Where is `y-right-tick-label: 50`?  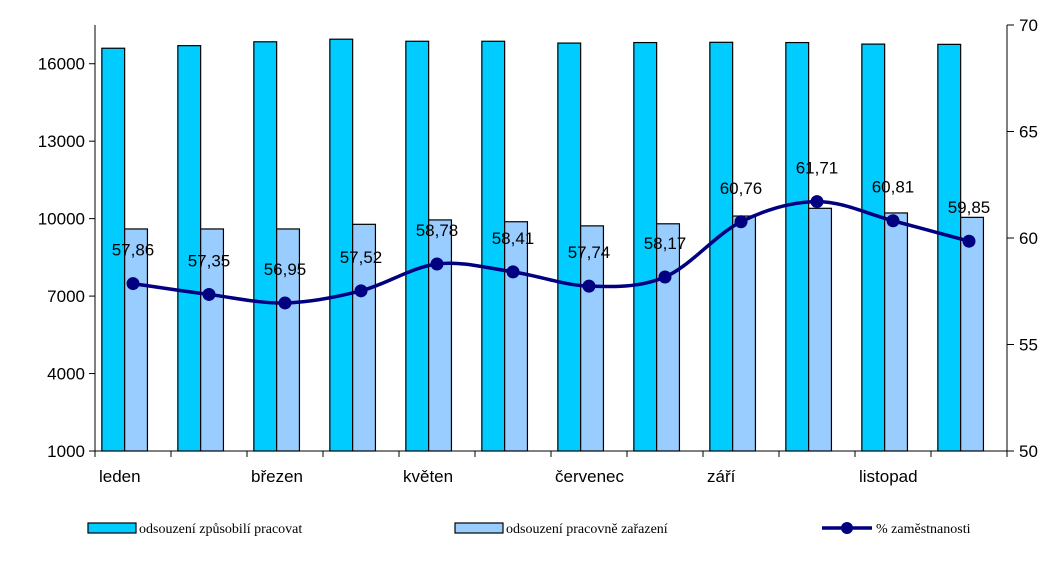 y-right-tick-label: 50 is located at coordinates (1028, 451).